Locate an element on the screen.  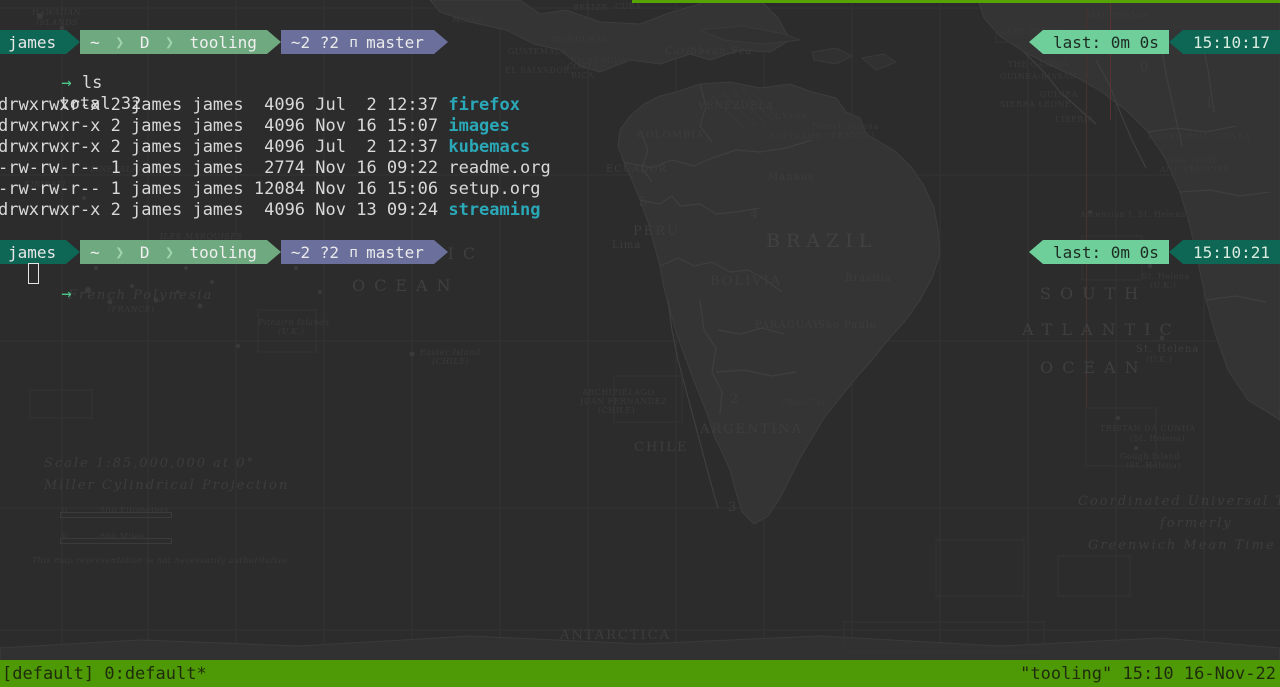
tmux-status-left: [default] 0:default* is located at coordinates (104, 673).